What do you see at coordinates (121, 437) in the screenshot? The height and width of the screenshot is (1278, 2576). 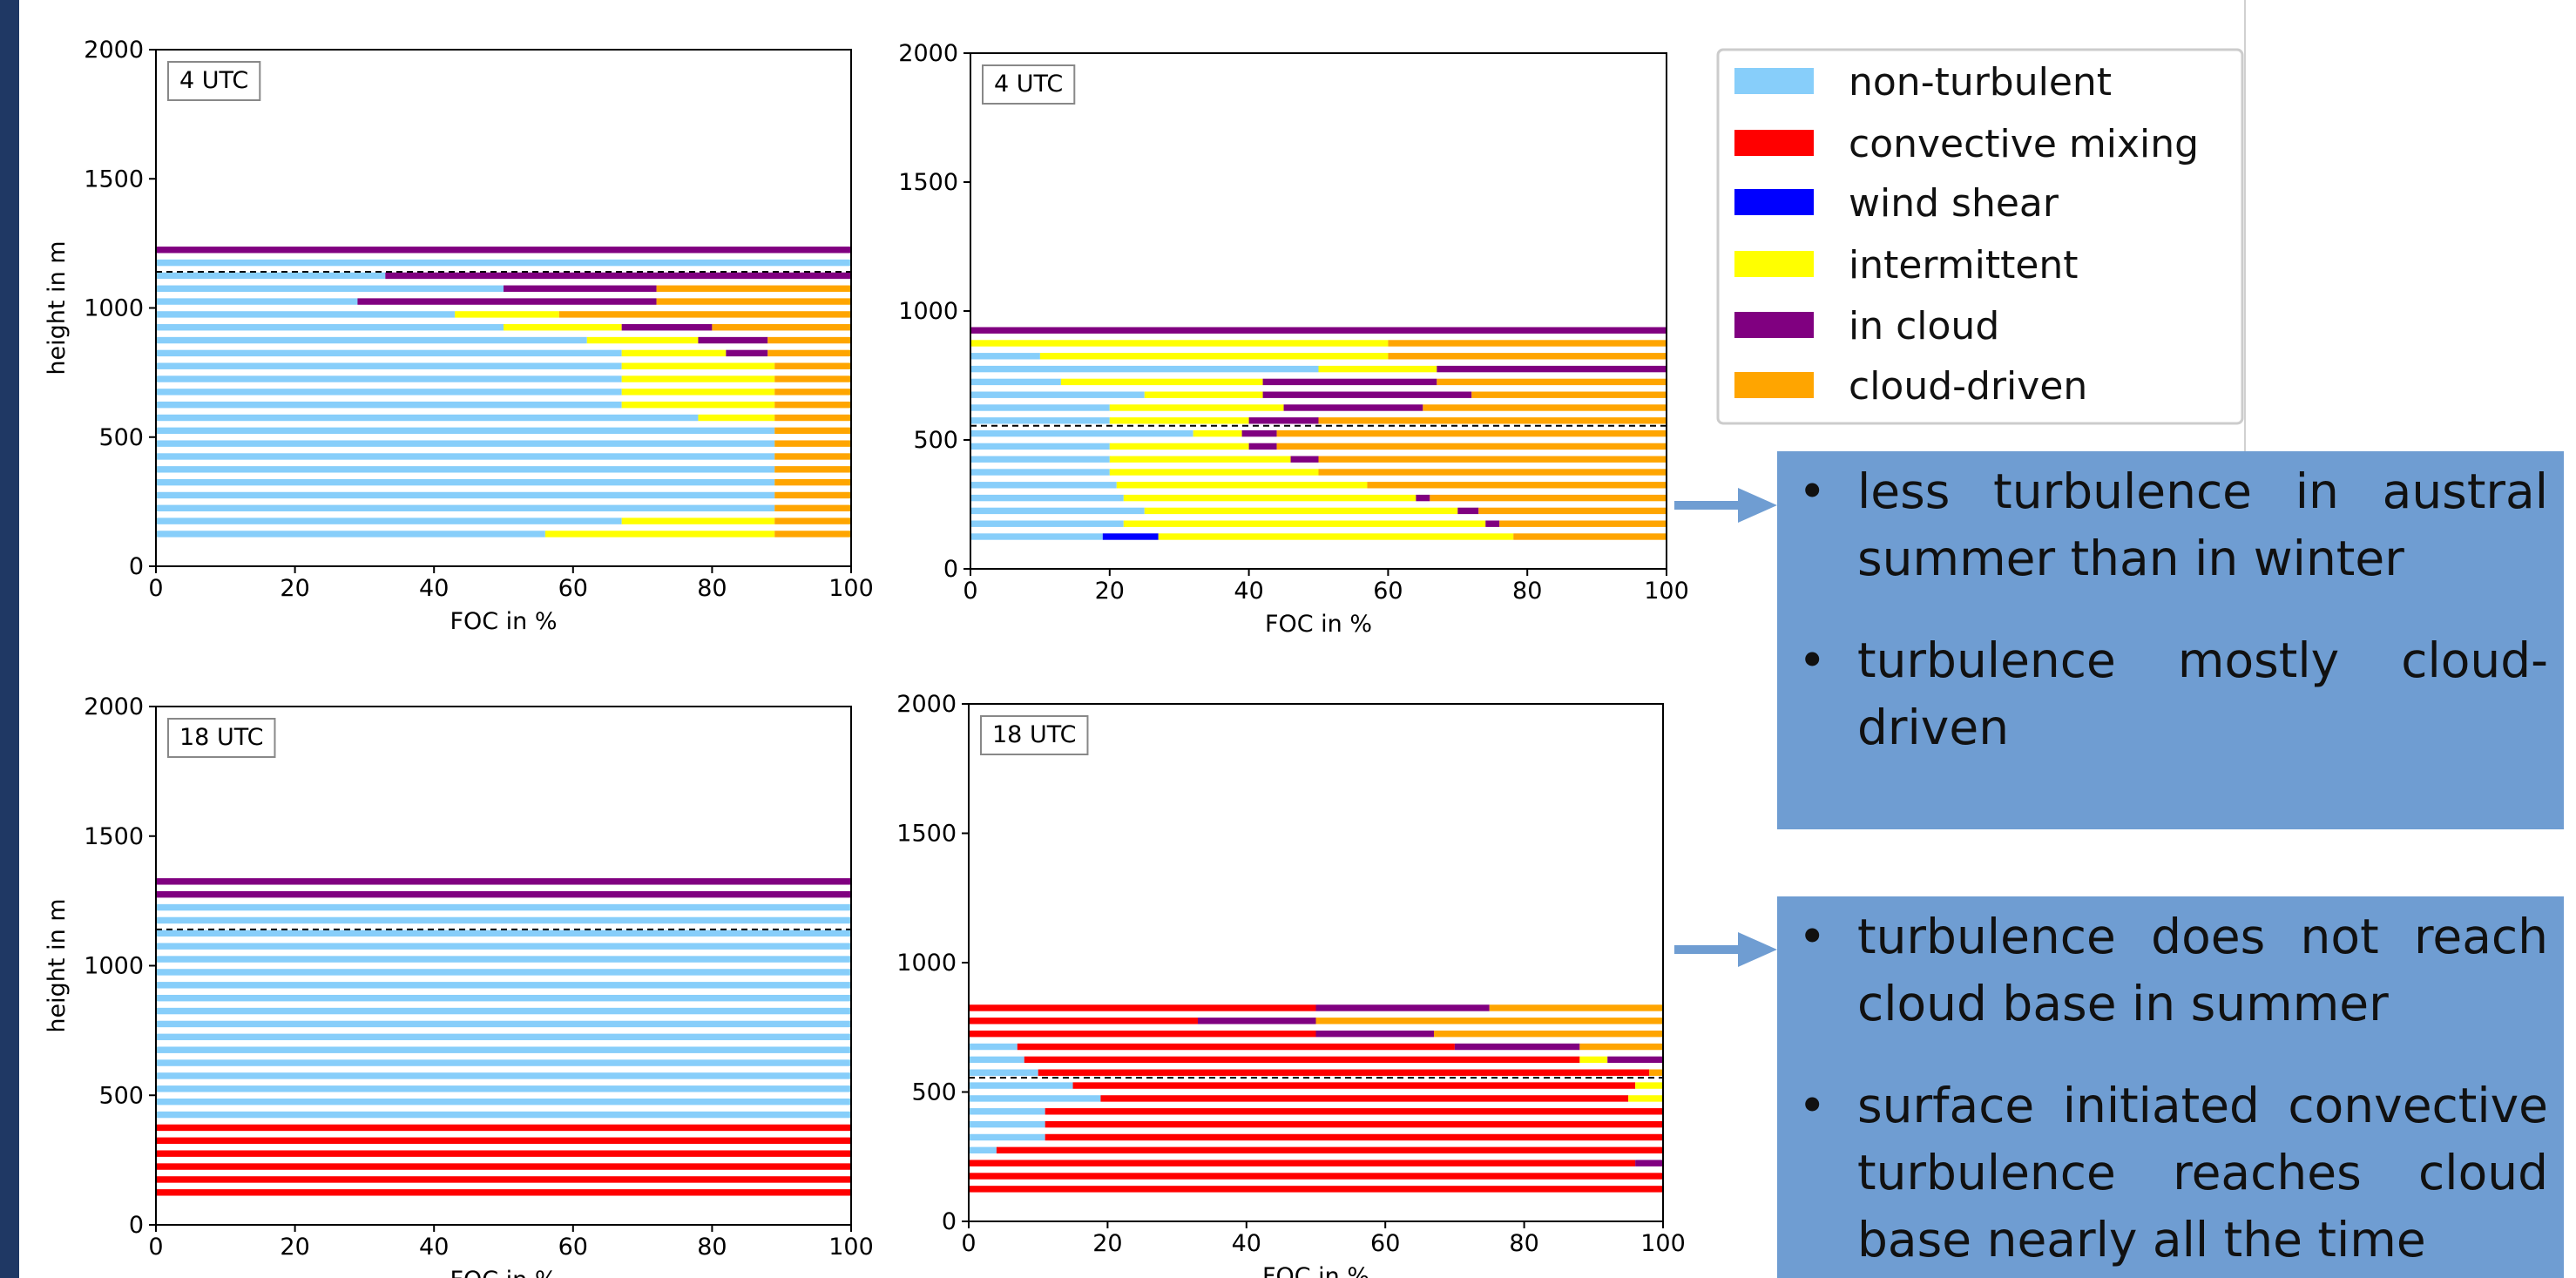 I see `y-tick-label: 500` at bounding box center [121, 437].